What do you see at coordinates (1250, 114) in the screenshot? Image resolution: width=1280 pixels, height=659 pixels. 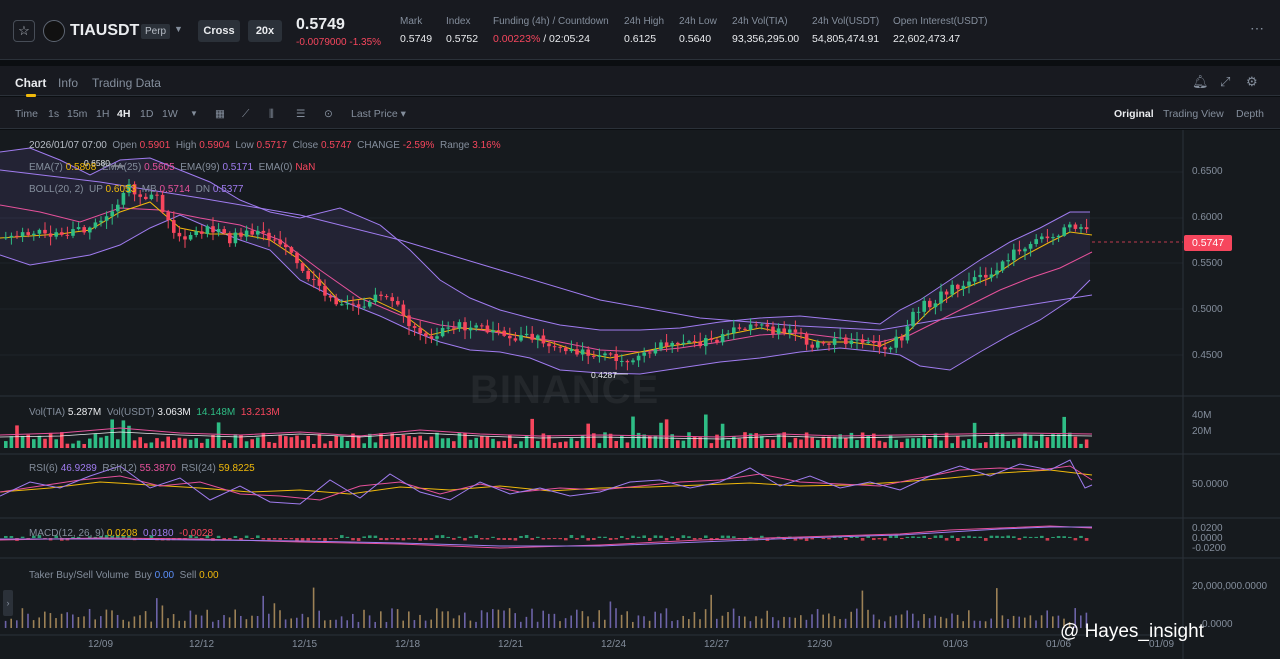 I see `view-depth: Depth` at bounding box center [1250, 114].